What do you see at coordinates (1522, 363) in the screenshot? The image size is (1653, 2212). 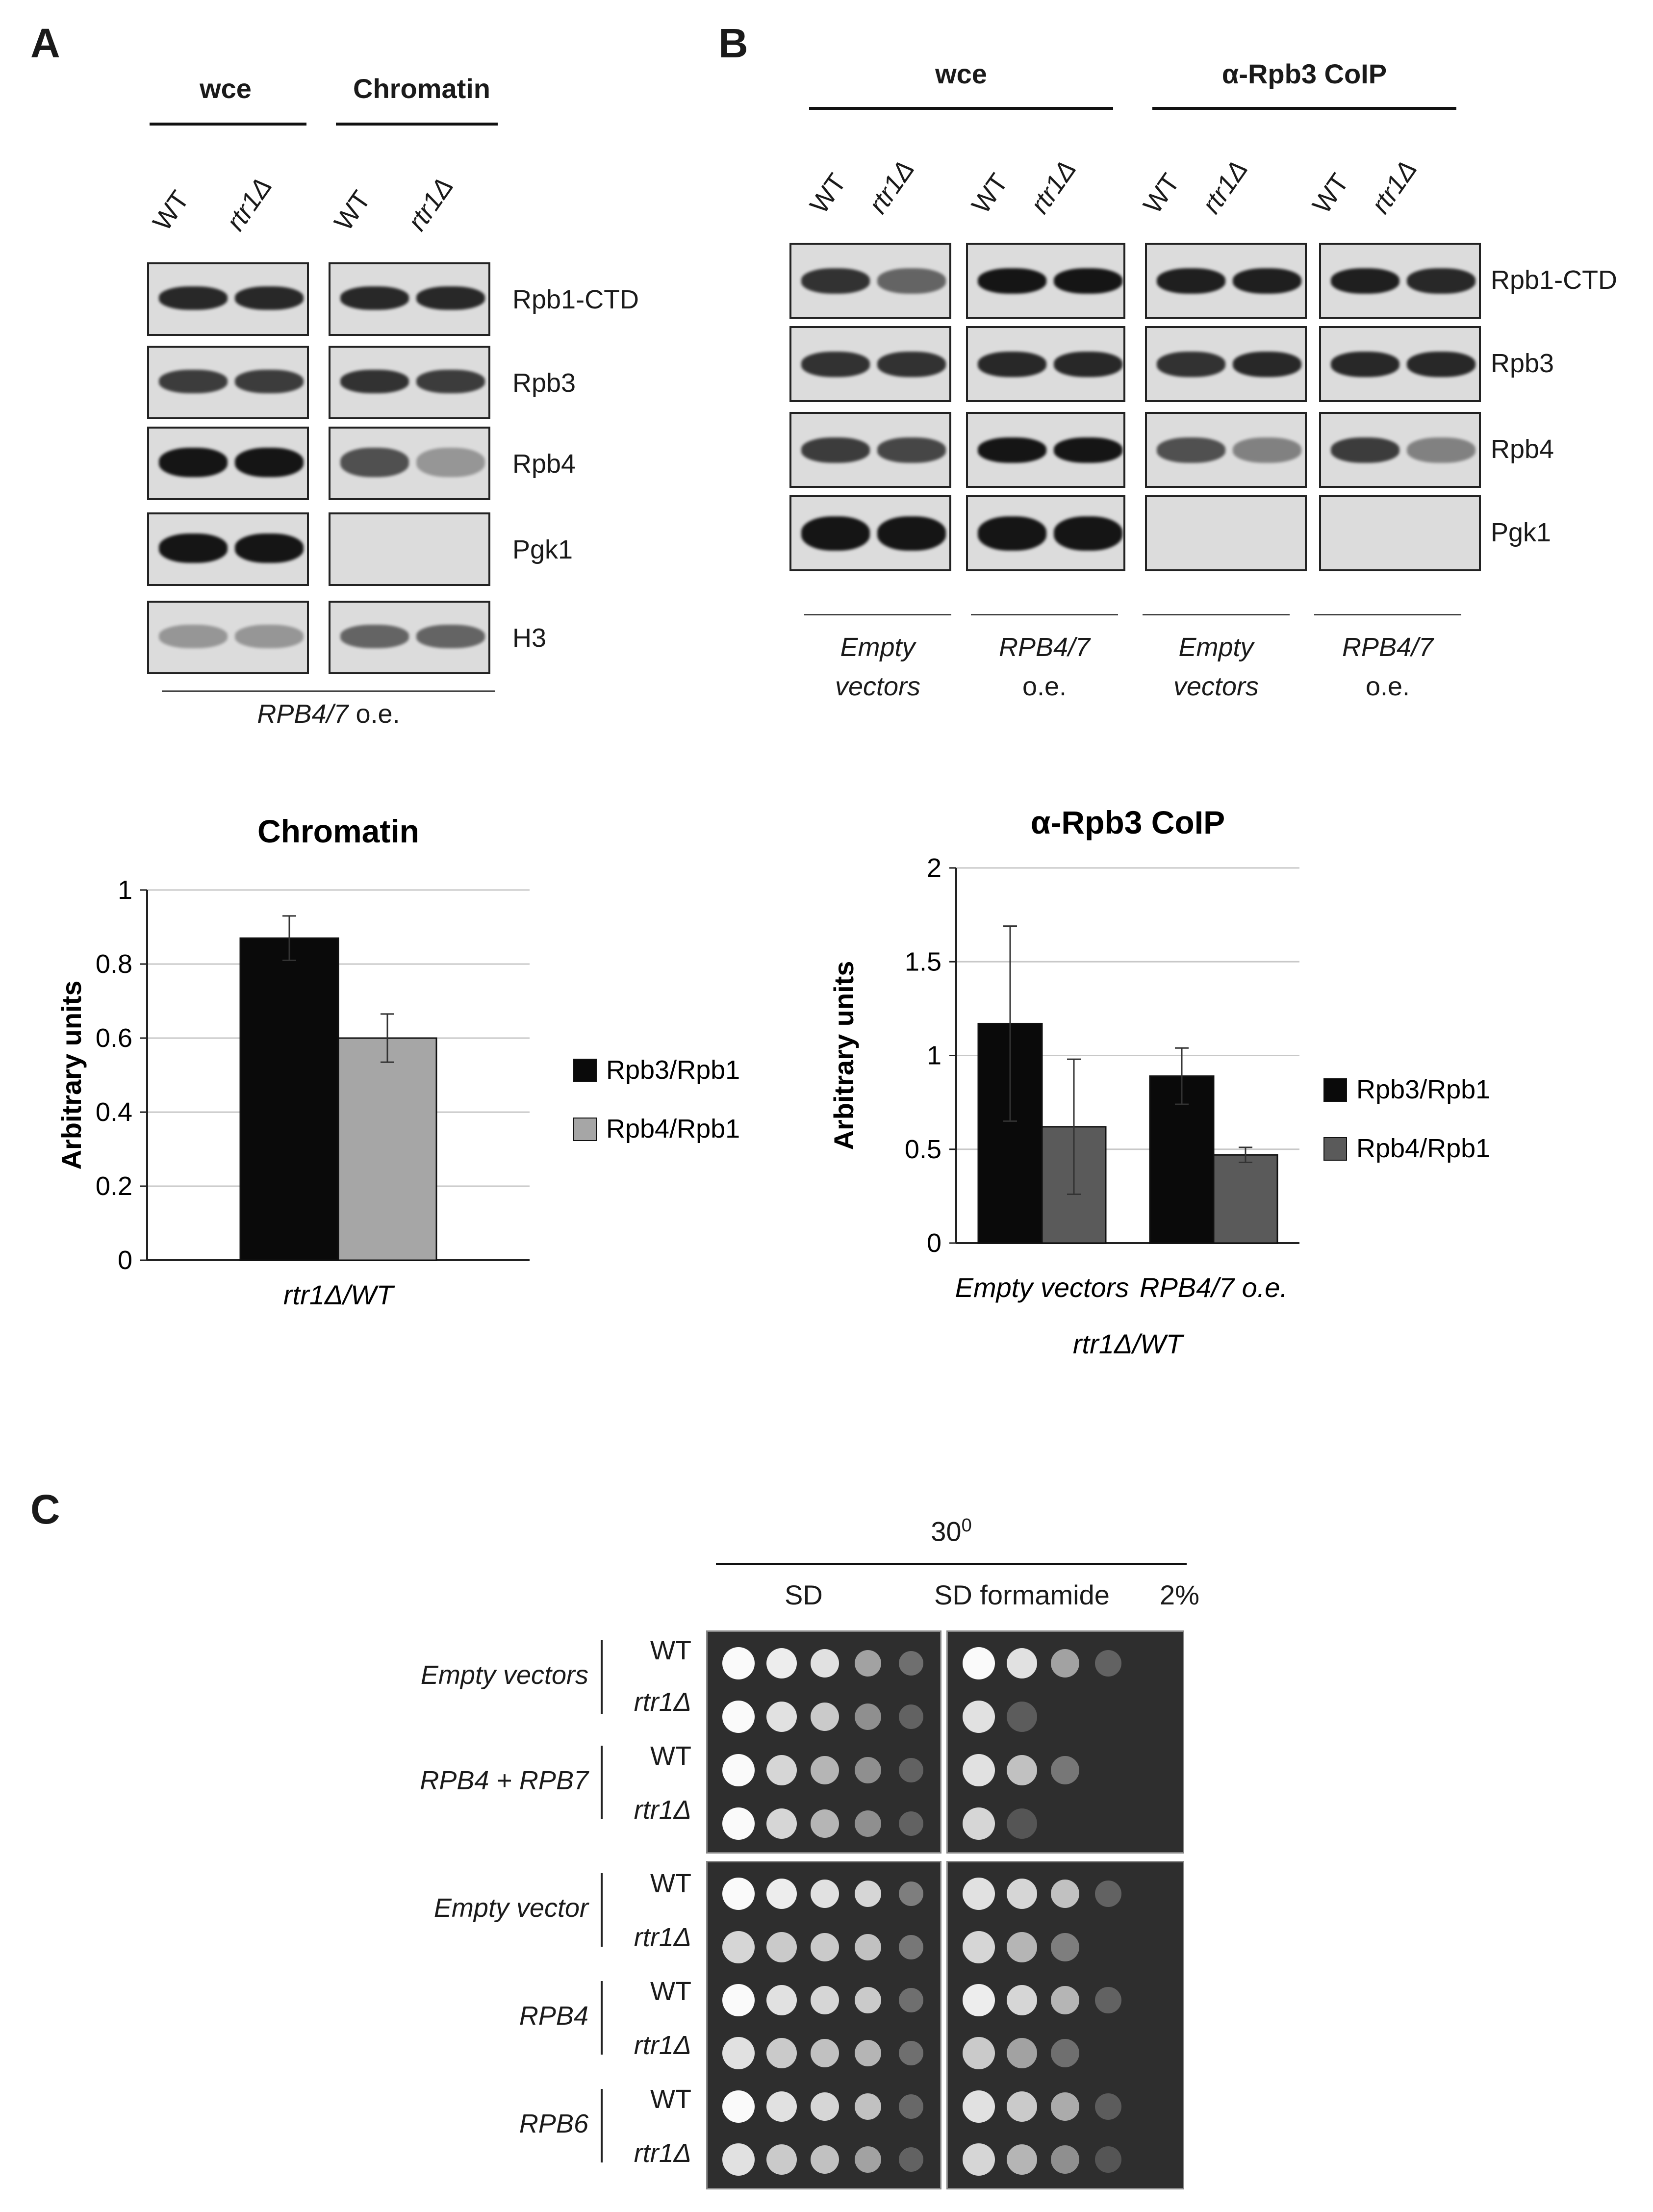 I see `panel-b-row-label-2: Rpb3` at bounding box center [1522, 363].